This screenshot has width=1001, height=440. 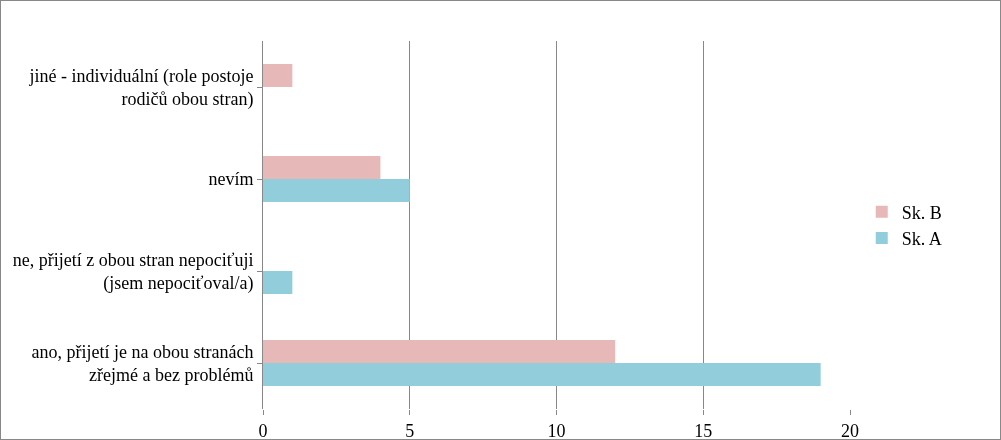 What do you see at coordinates (850, 430) in the screenshot?
I see `x-tick-label: 20` at bounding box center [850, 430].